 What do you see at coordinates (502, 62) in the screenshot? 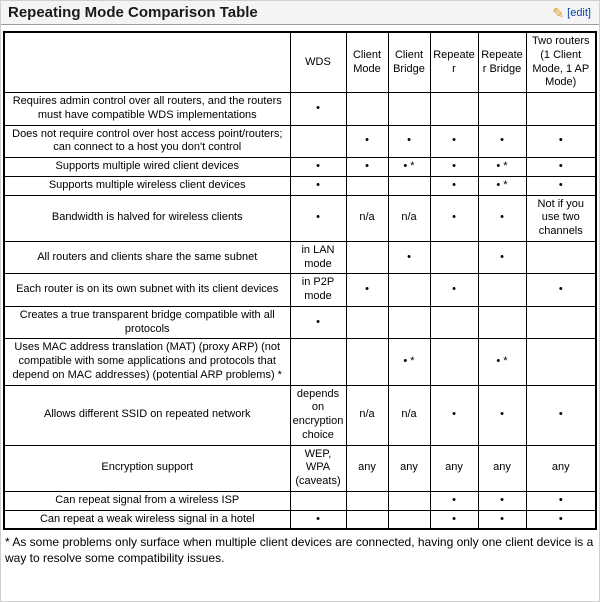
I see `column-header: Repeater Bridge` at bounding box center [502, 62].